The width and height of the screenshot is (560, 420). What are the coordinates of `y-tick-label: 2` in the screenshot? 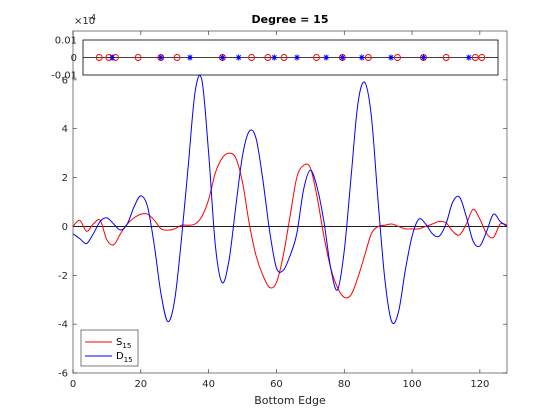 It's located at (65, 178).